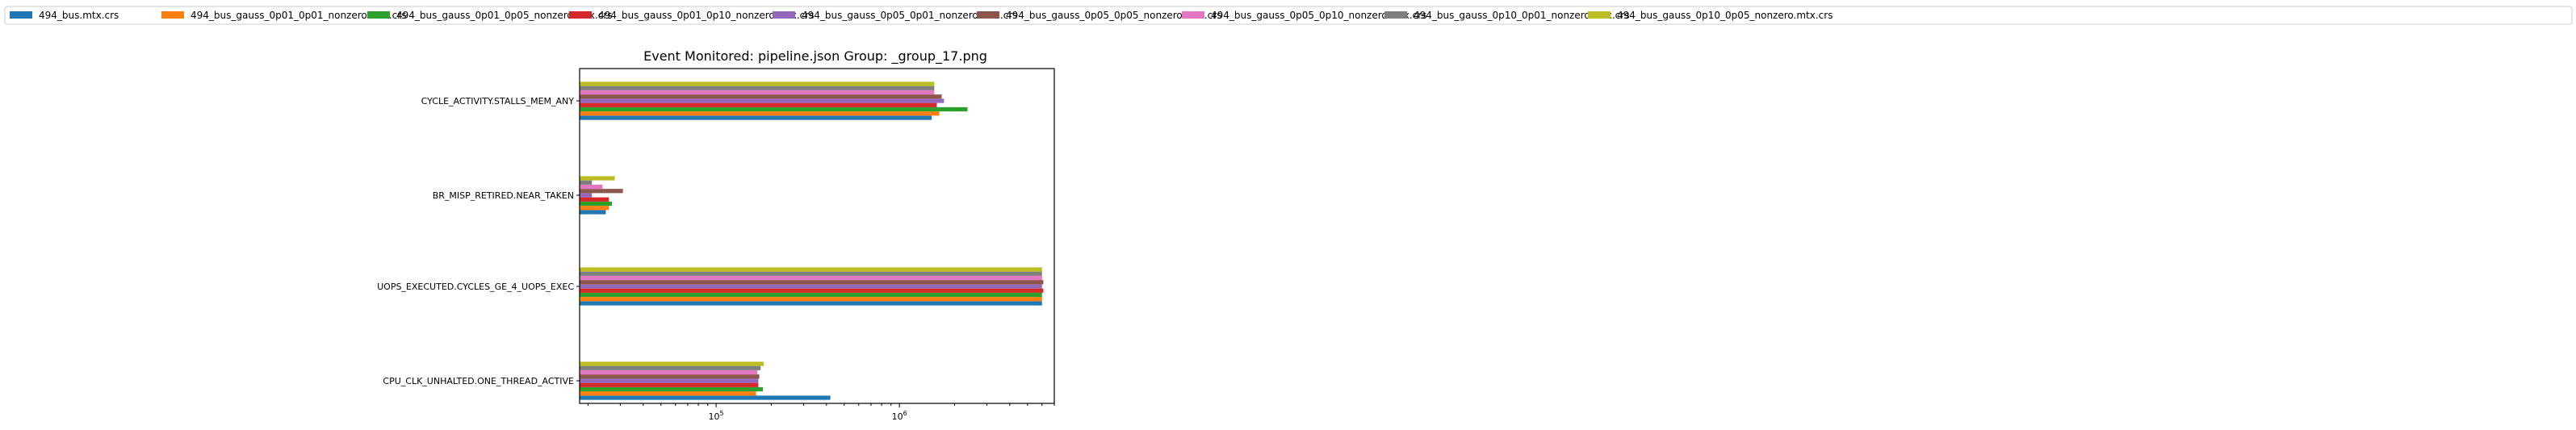 The image size is (2576, 430). What do you see at coordinates (504, 15) in the screenshot?
I see `legend-label: 494_bus_gauss_0p01_0p05_nonzero.mtx.crs` at bounding box center [504, 15].